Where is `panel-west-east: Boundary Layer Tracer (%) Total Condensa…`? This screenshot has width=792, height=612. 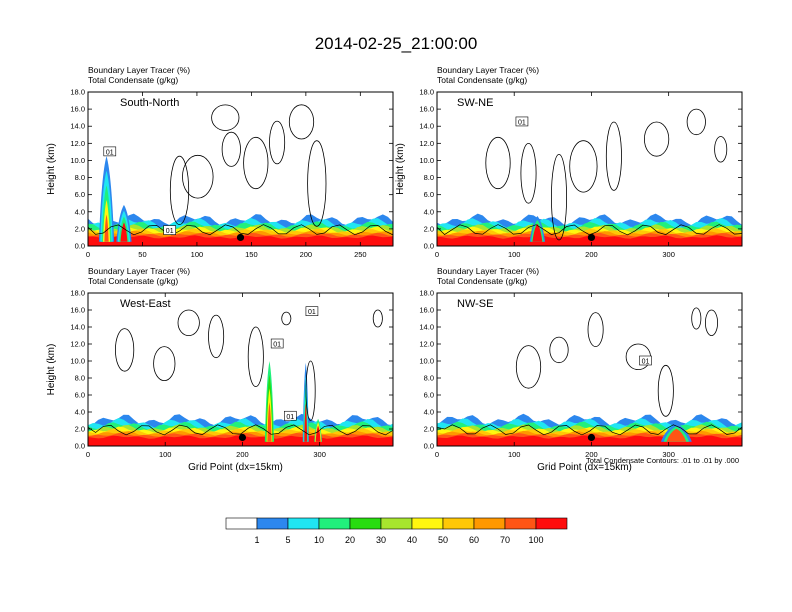
panel-west-east: Boundary Layer Tracer (%) Total Condensa… is located at coordinates (220, 369).